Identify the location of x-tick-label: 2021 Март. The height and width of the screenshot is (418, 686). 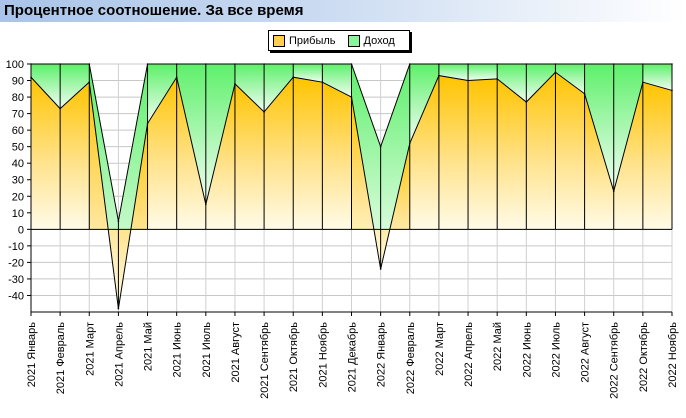
(90, 349).